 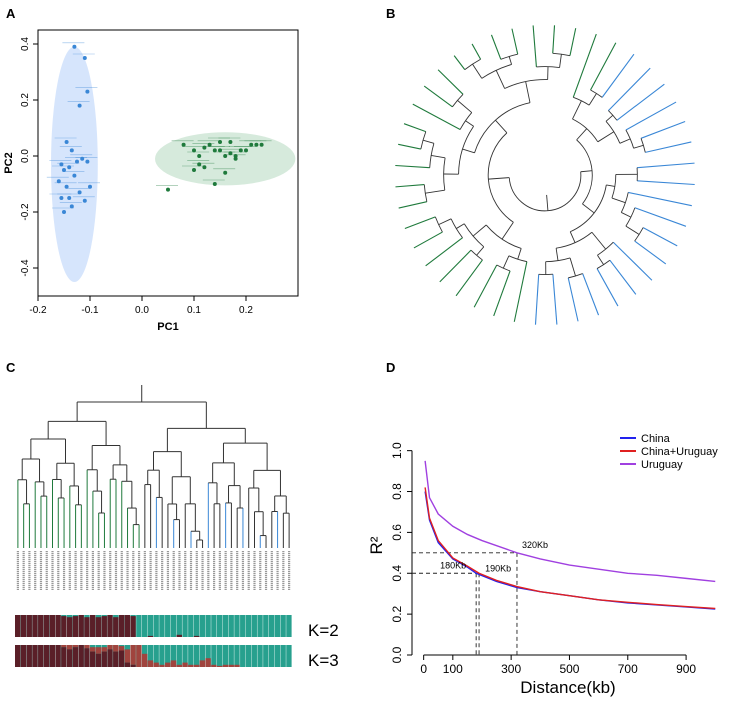 I want to click on x-tick-label: 0.1, so click(x=194, y=310).